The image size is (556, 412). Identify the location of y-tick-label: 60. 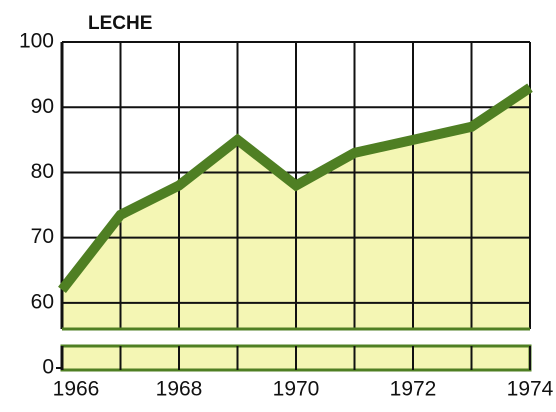
(42, 301).